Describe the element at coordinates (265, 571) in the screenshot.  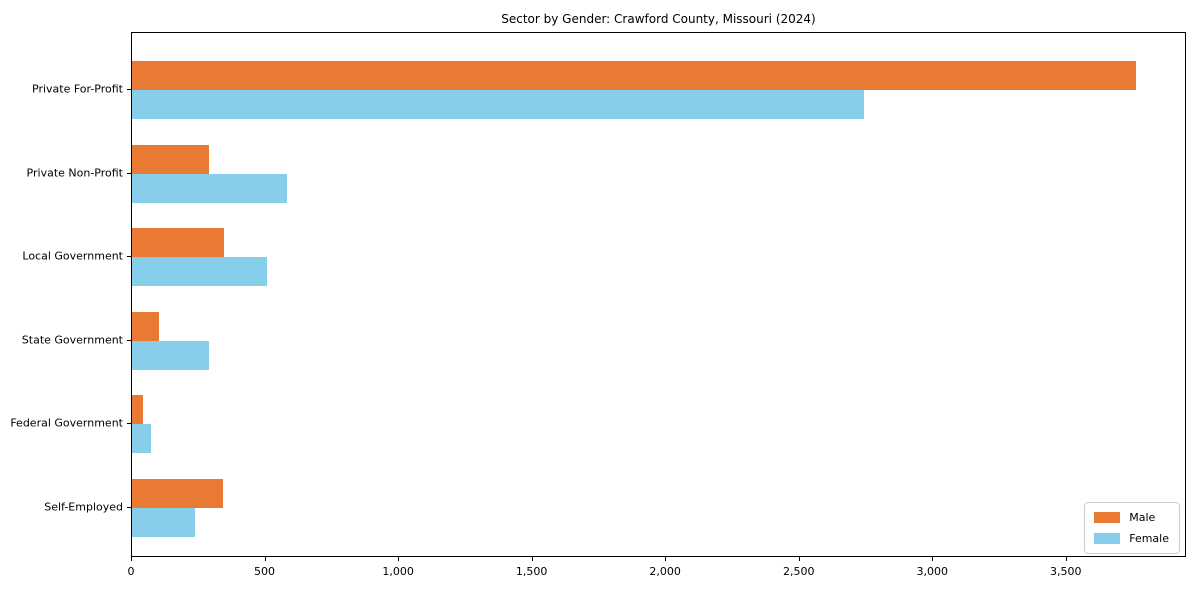
I see `x-tick-label: 500` at that location.